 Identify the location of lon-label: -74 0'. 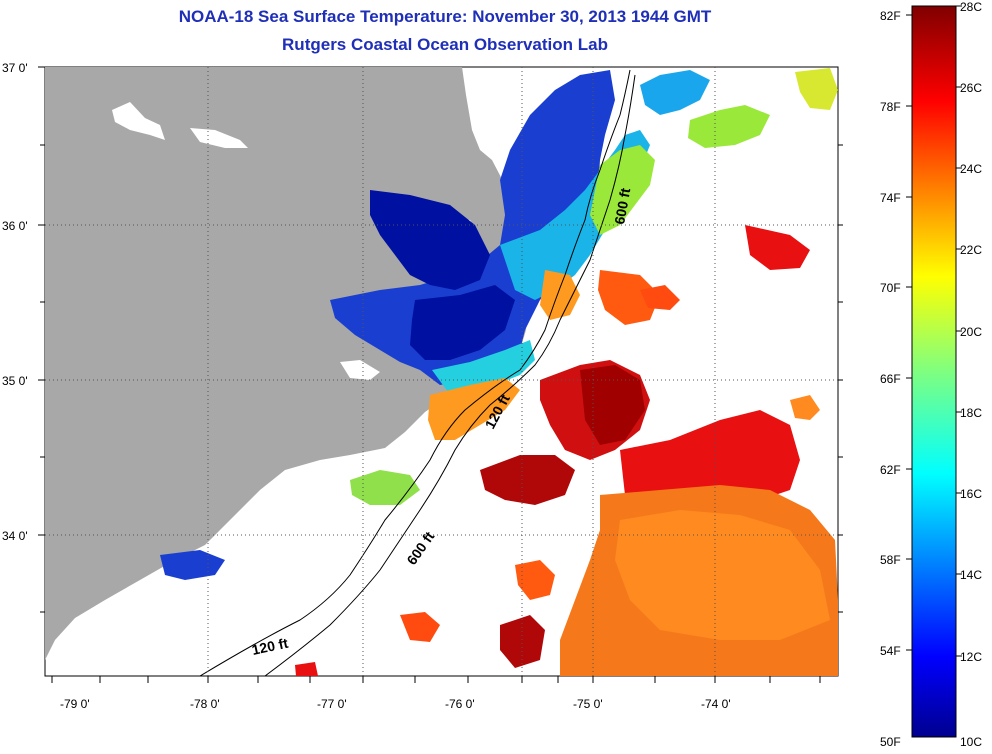
(716, 704).